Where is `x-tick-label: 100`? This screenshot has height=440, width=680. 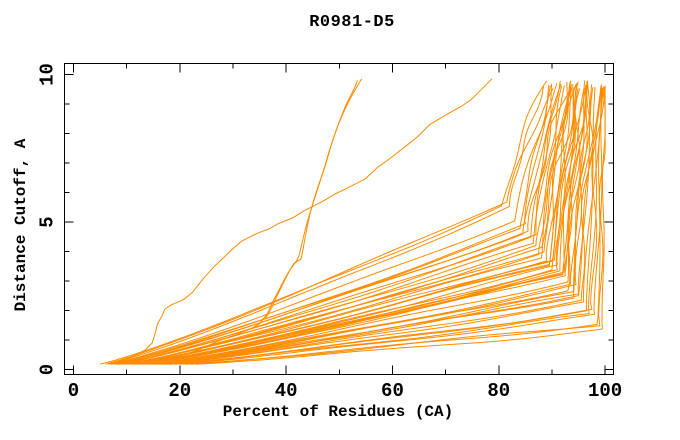
x-tick-label: 100 is located at coordinates (605, 391).